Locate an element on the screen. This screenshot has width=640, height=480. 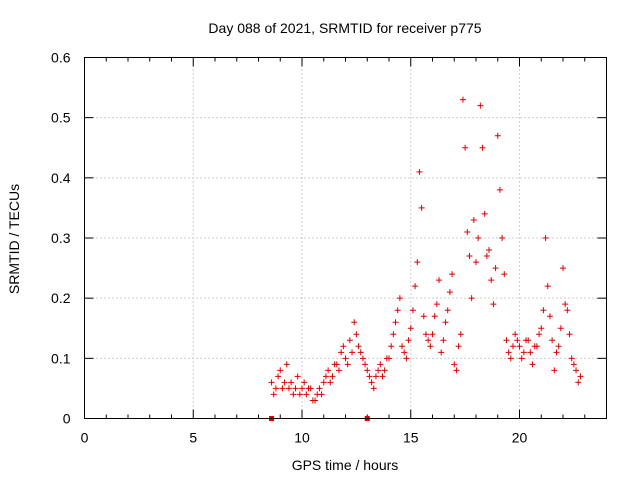
y-tick-label: 0.1 is located at coordinates (61, 358).